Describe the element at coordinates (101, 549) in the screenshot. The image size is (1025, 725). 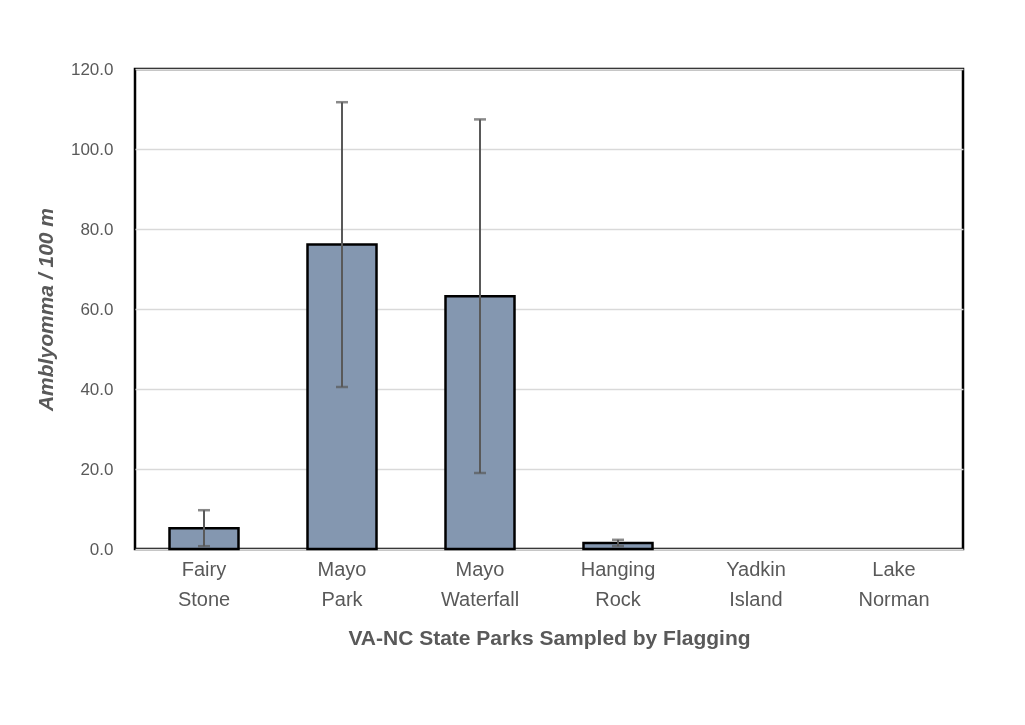
I see `y-tick-label: 0.0` at that location.